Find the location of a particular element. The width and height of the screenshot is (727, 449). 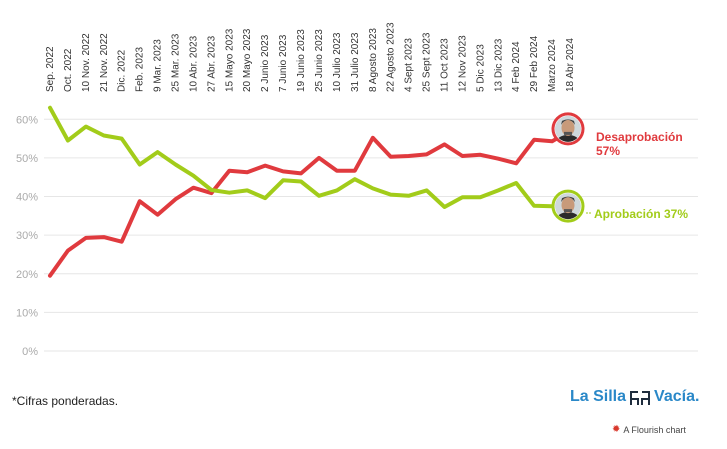

y-tick-label: 10% is located at coordinates (27, 313).